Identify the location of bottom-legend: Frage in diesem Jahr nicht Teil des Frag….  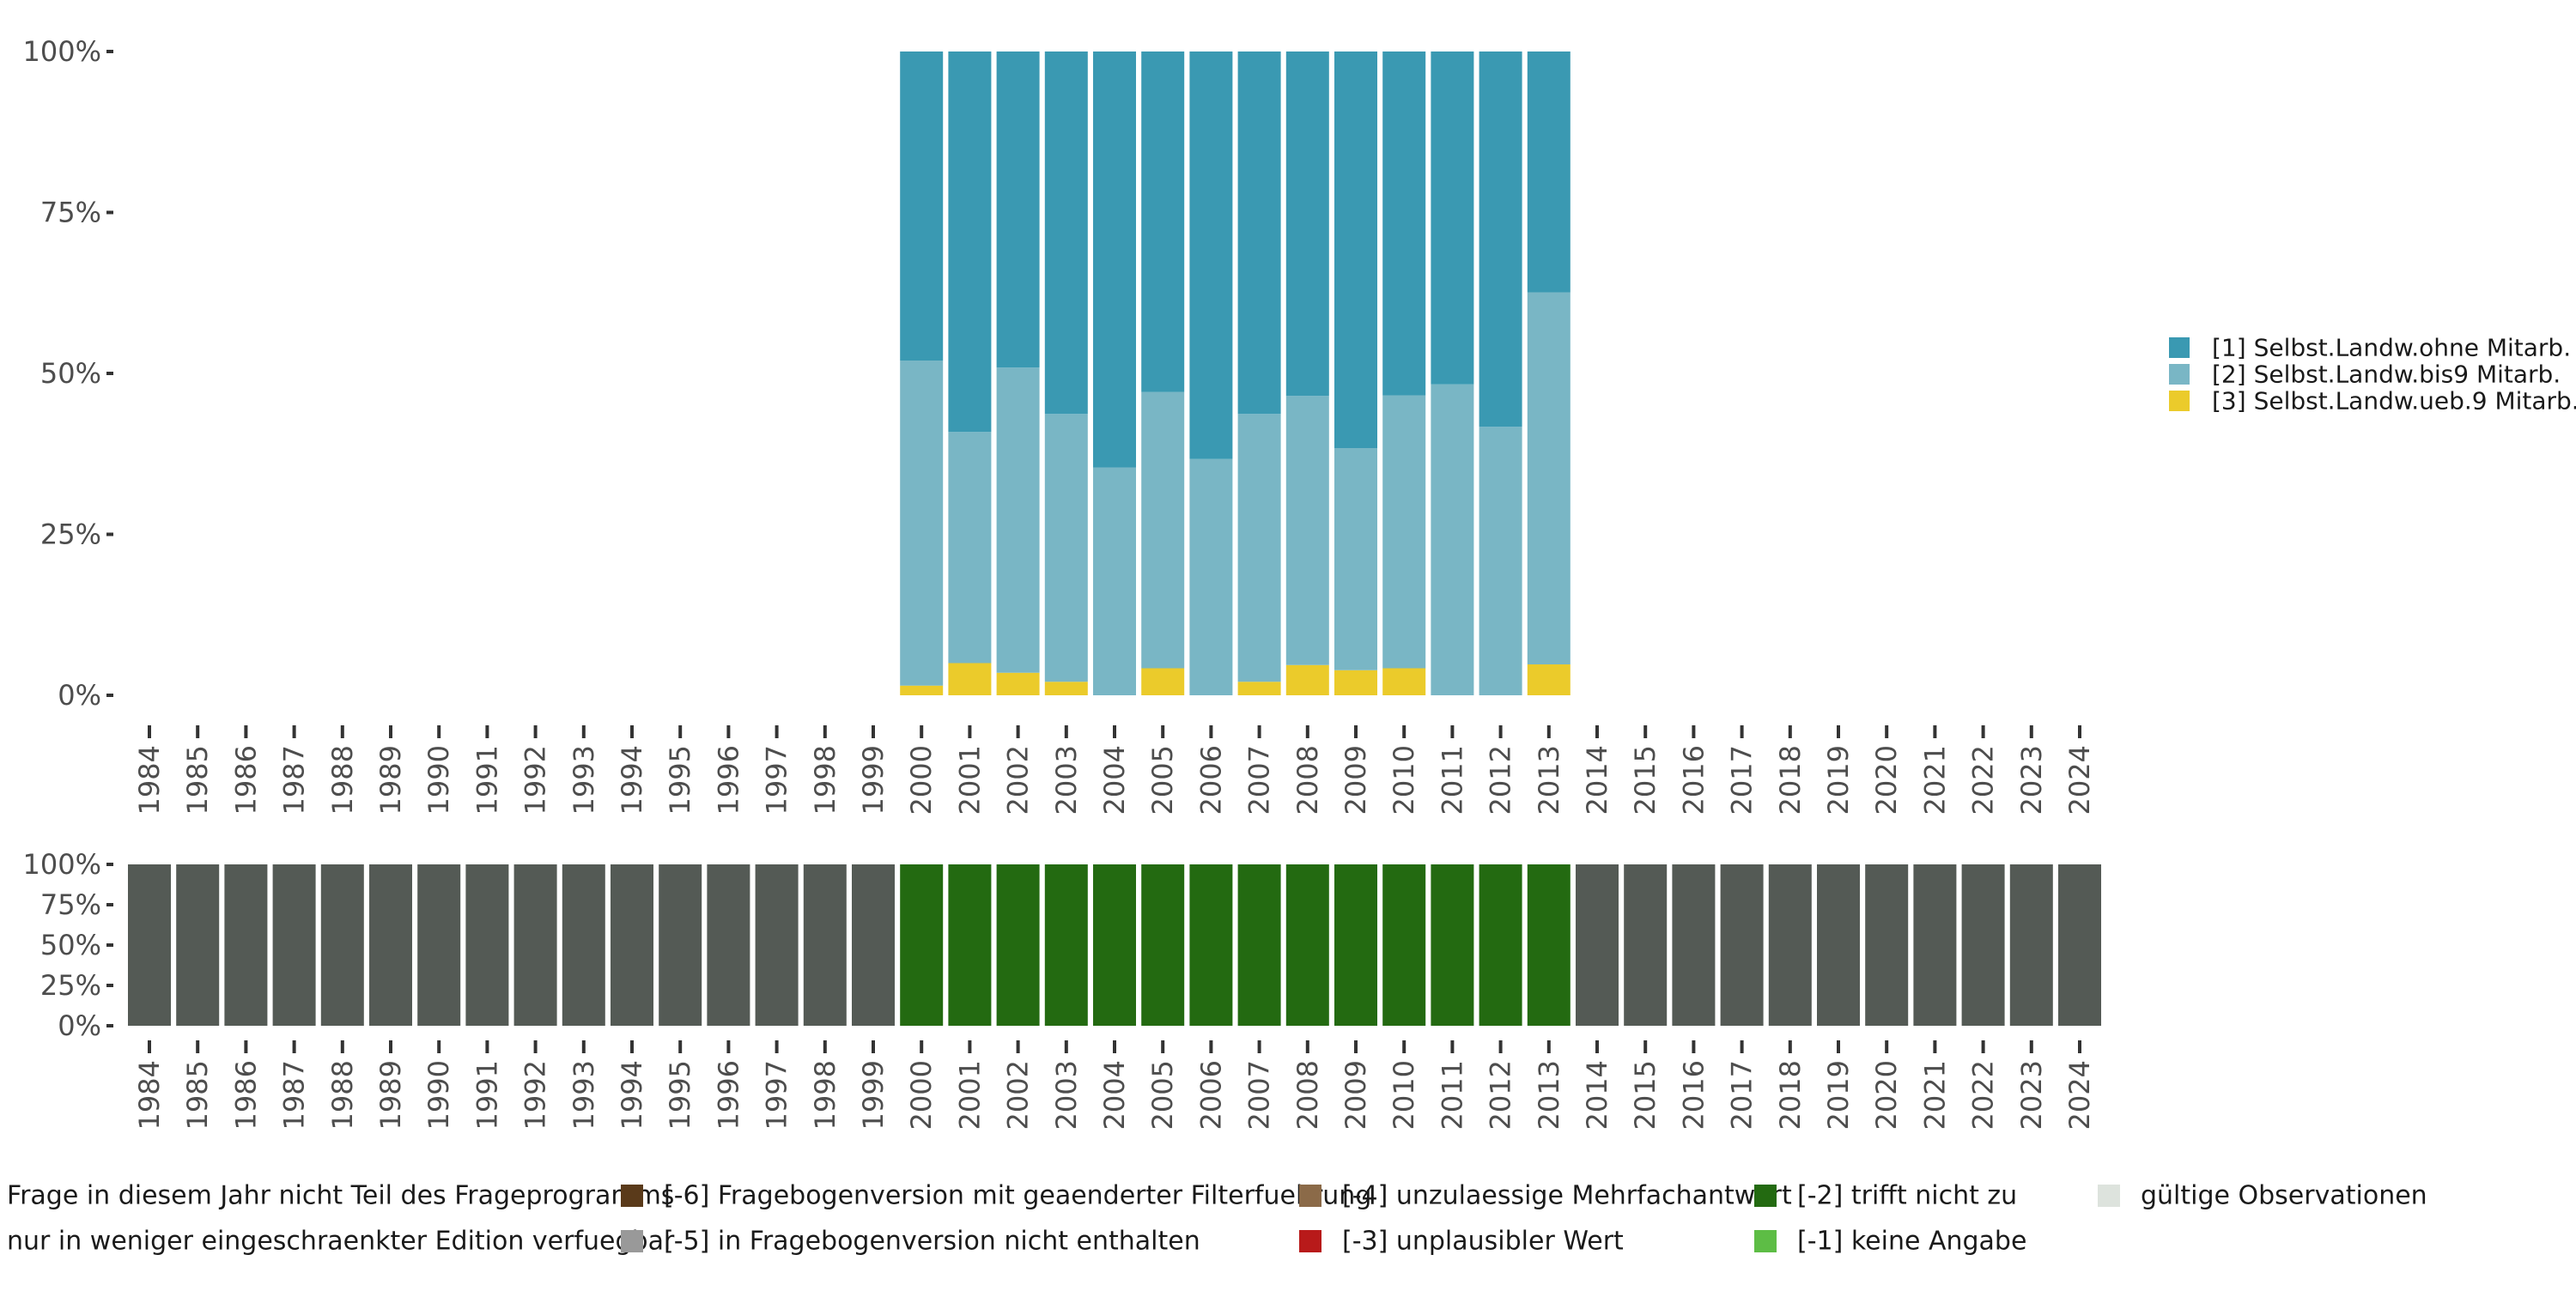
(1217, 1219).